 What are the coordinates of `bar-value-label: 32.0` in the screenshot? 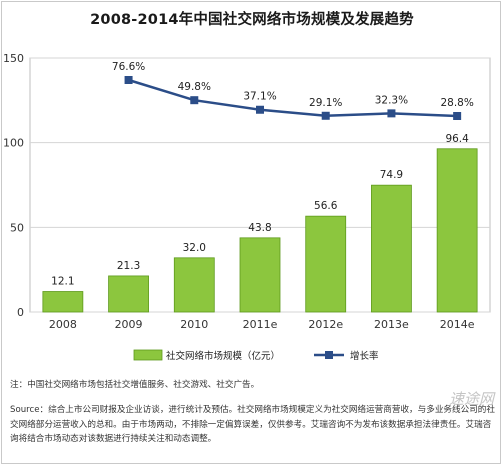 It's located at (194, 248).